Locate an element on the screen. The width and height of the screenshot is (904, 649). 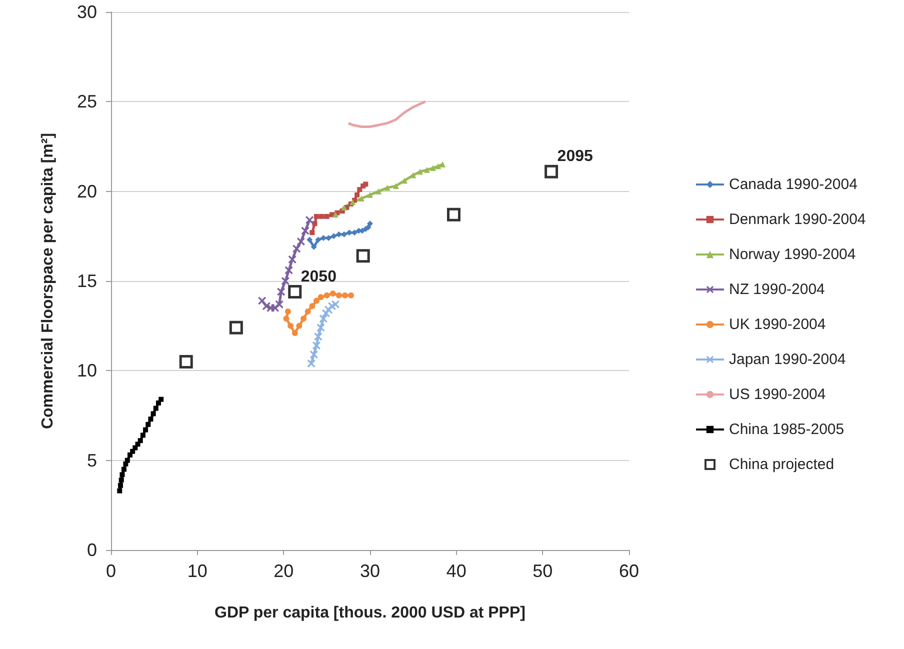
y-tick-label: 0 is located at coordinates (91, 550).